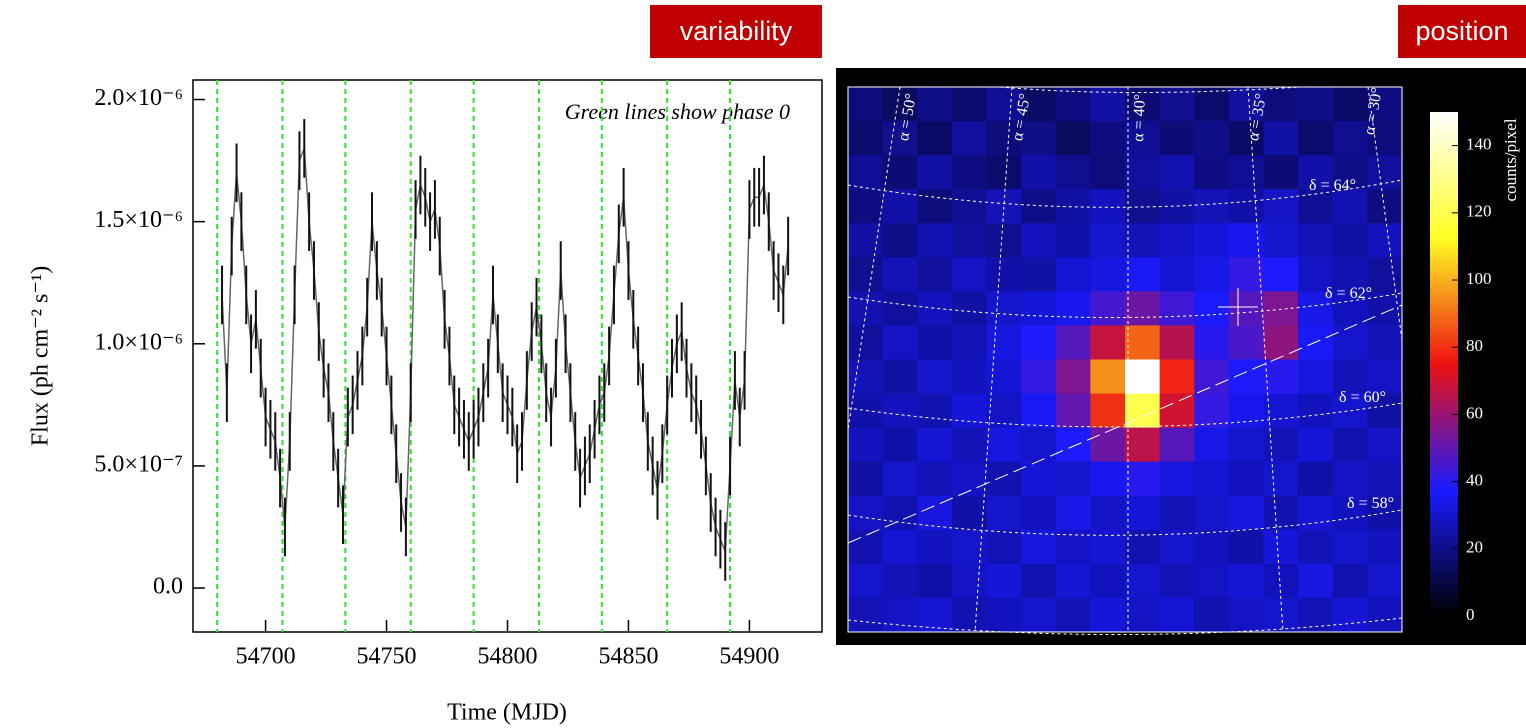 The image size is (1526, 728). What do you see at coordinates (507, 713) in the screenshot?
I see `x-axis-title: Time (MJD)` at bounding box center [507, 713].